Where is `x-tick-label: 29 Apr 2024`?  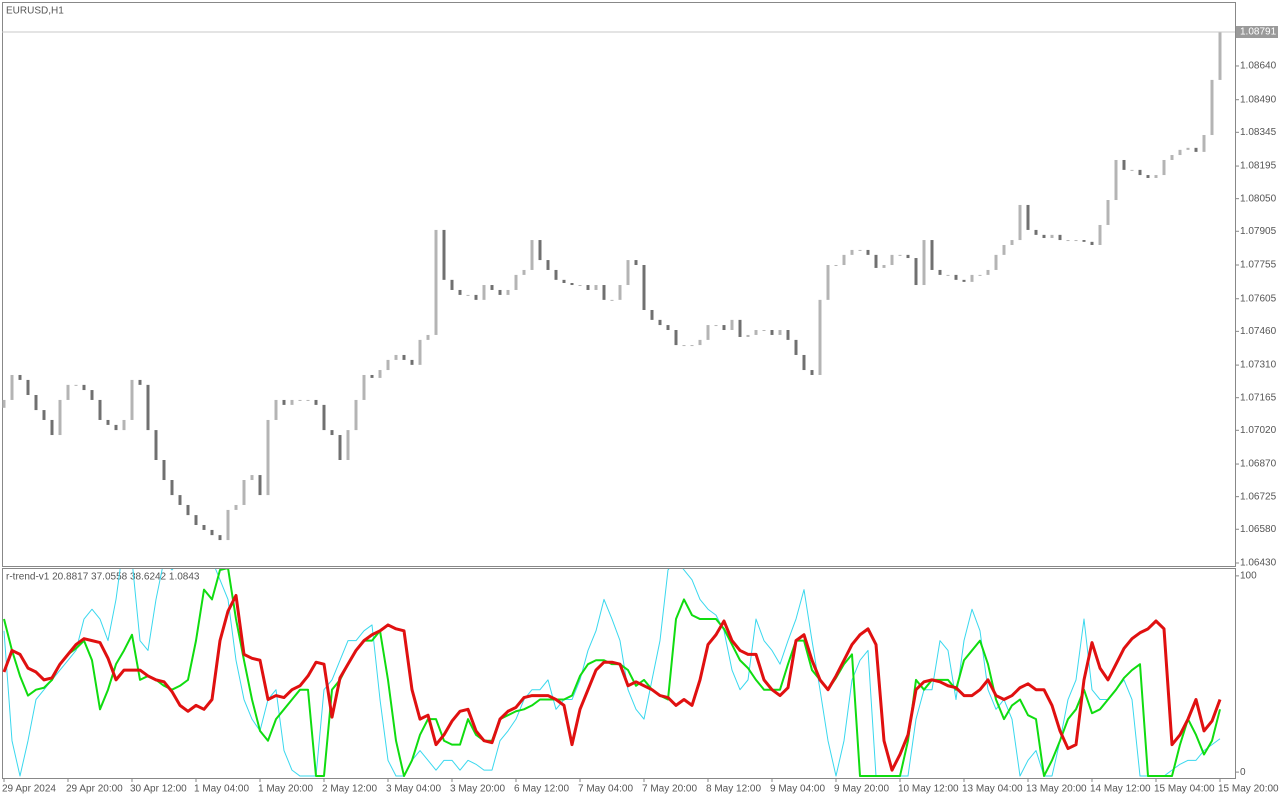 x-tick-label: 29 Apr 2024 is located at coordinates (29, 789).